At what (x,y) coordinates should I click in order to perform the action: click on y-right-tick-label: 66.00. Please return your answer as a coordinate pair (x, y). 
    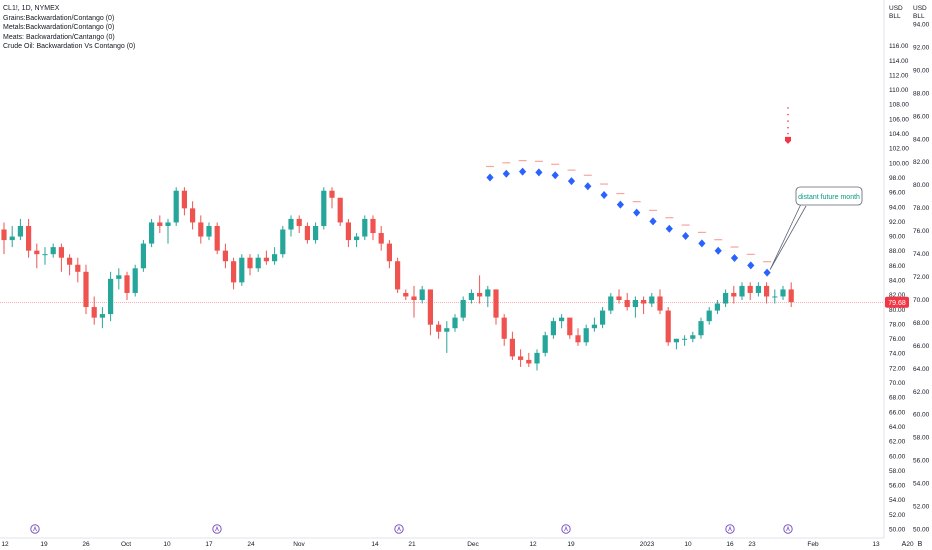
    Looking at the image, I should click on (921, 346).